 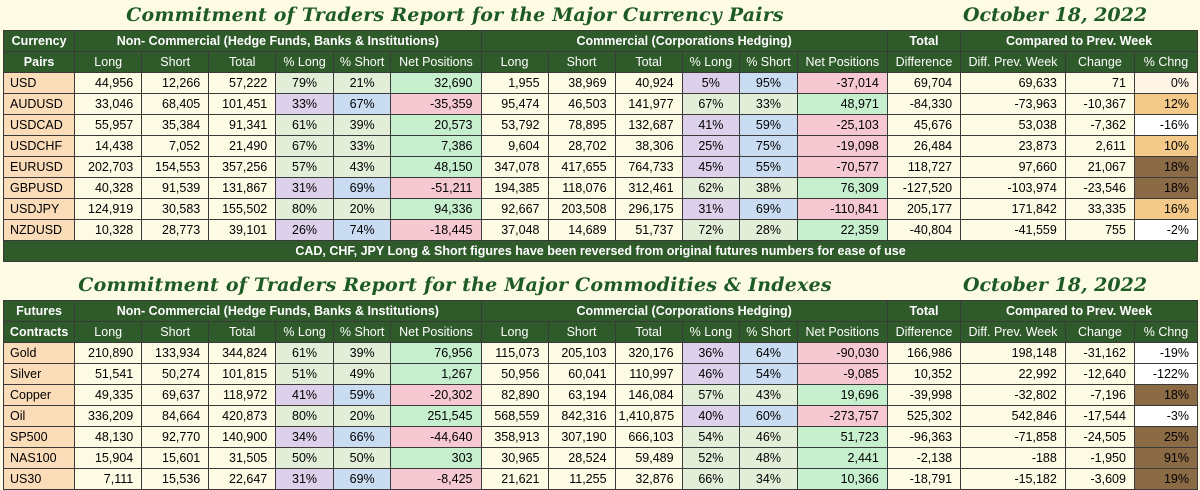 I want to click on cell-c-short: 14,689, so click(x=581, y=230).